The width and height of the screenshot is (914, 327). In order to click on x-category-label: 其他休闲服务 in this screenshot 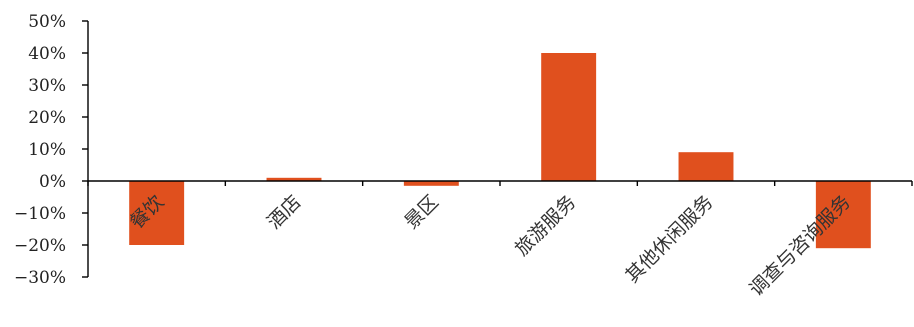, I will do `click(669, 239)`.